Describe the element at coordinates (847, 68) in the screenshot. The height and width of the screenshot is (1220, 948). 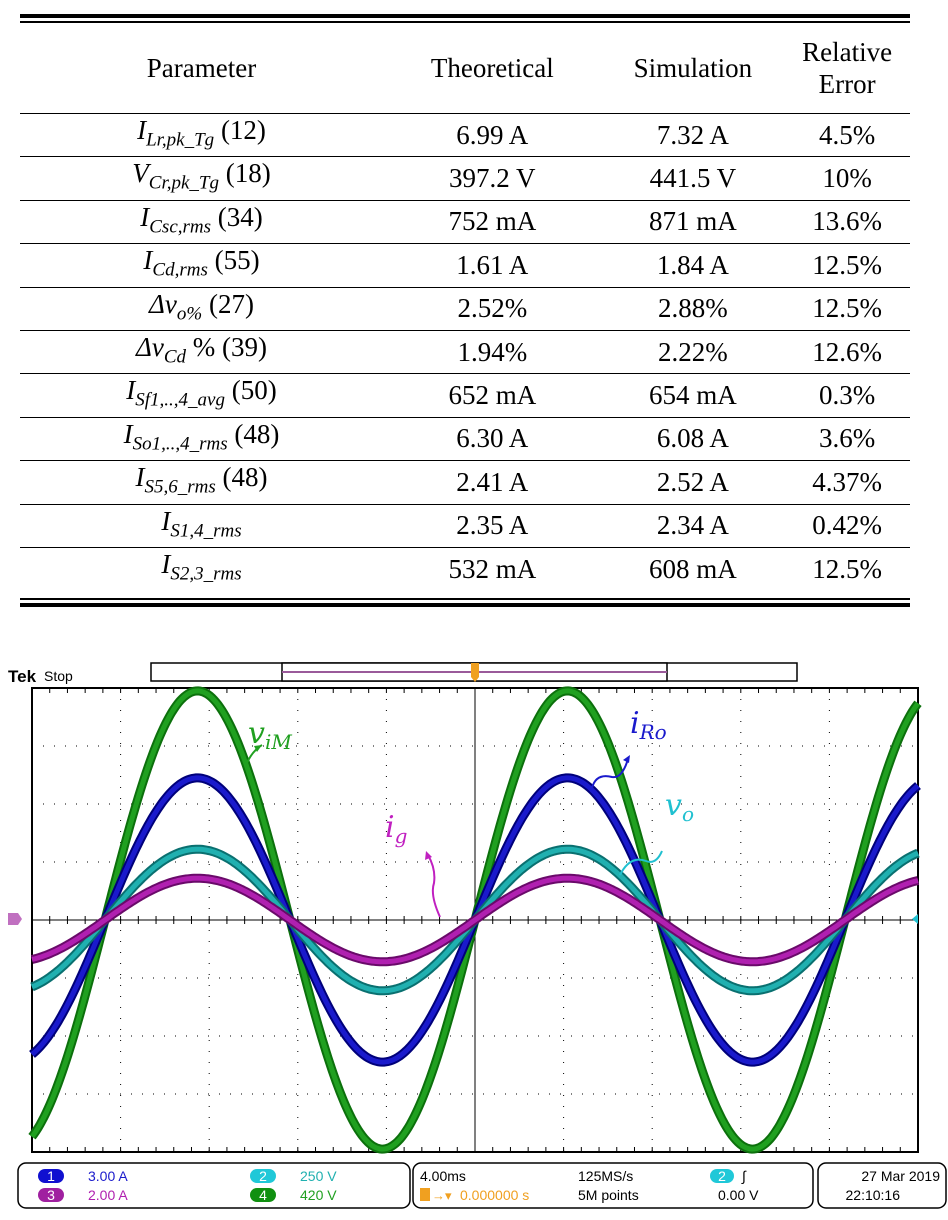
I see `header-relative-error: Relative Error` at that location.